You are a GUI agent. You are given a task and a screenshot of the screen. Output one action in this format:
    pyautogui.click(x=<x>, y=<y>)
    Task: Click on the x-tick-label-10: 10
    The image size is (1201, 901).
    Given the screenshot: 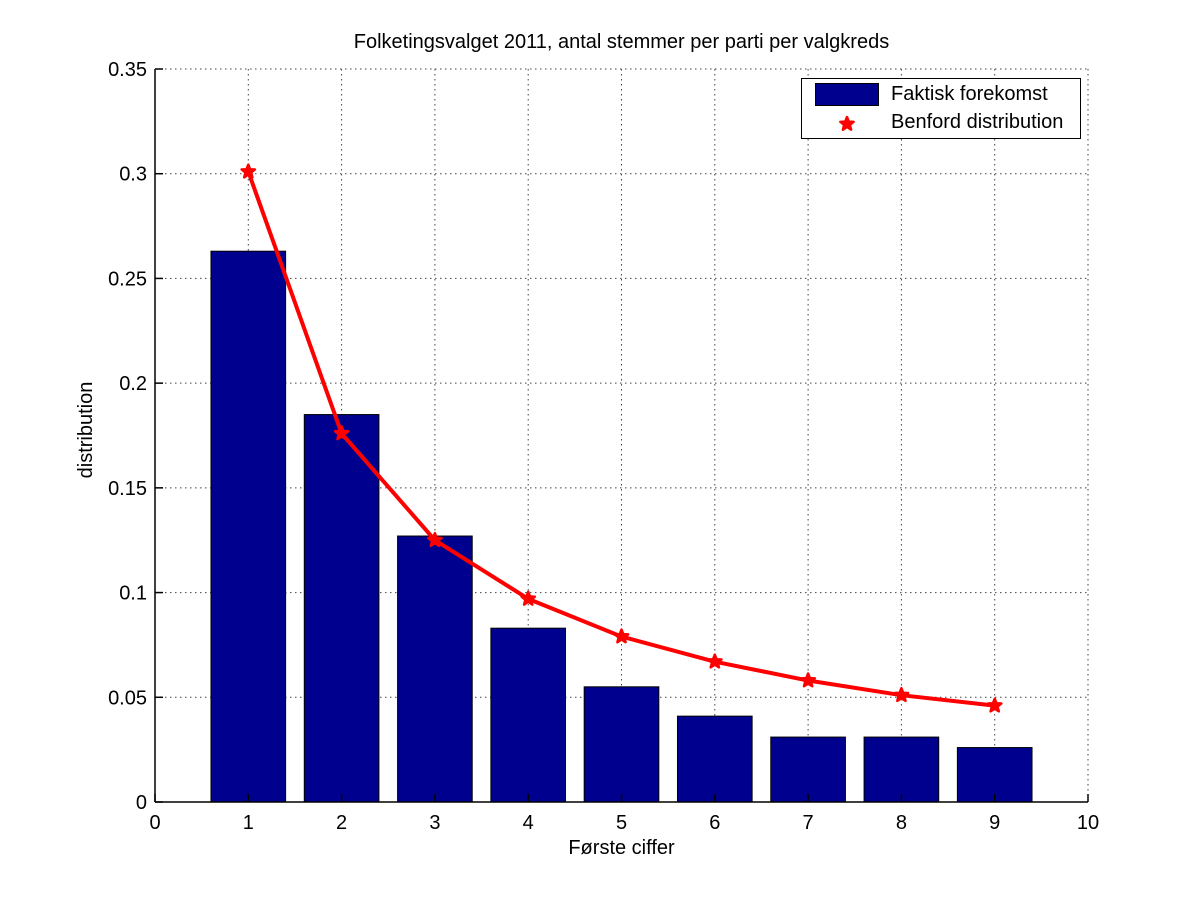 What is the action you would take?
    pyautogui.click(x=1088, y=823)
    